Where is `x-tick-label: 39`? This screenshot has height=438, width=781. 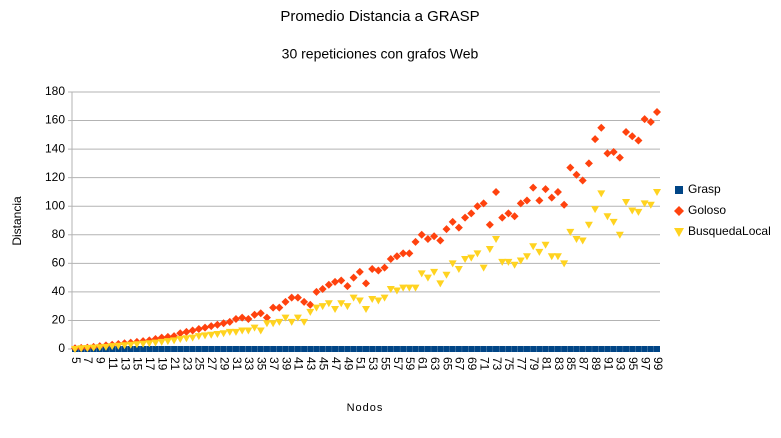
x-tick-label: 39 is located at coordinates (286, 364).